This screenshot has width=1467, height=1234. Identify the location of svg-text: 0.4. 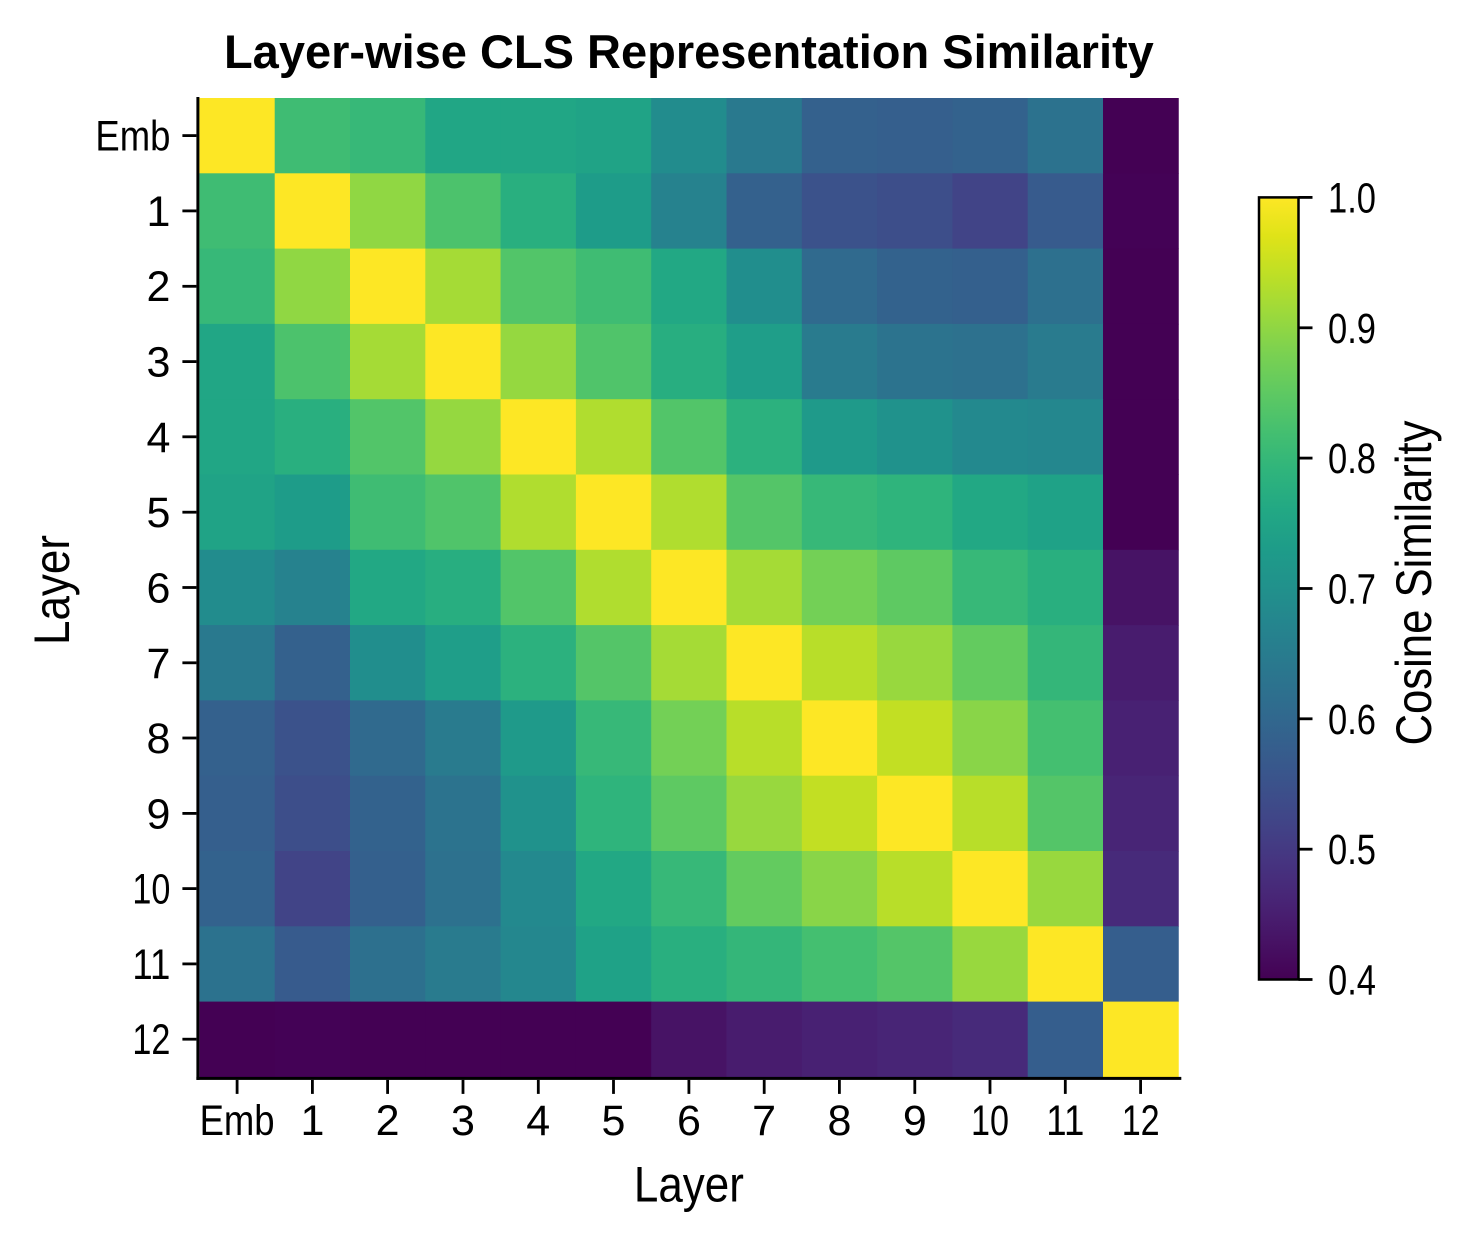
(1352, 981).